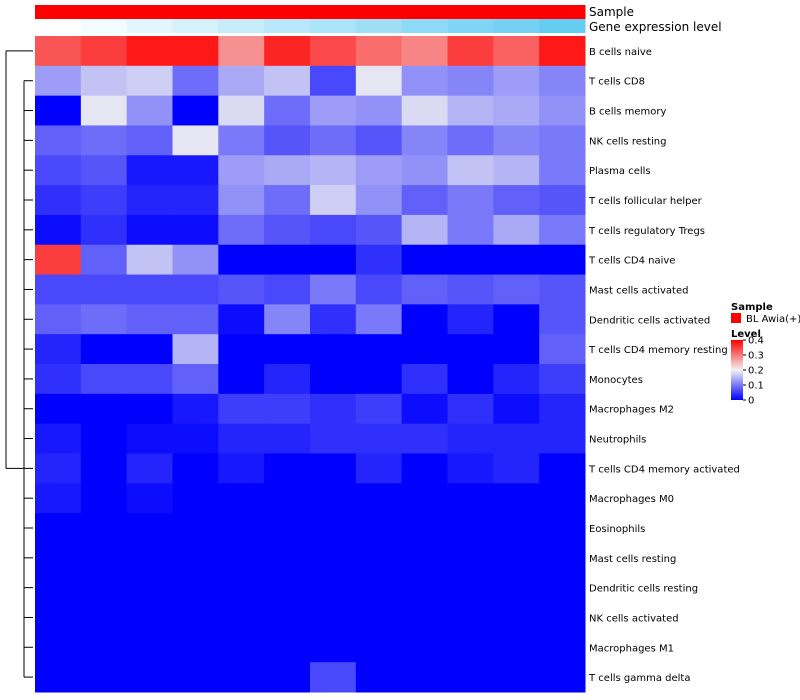  I want to click on legend-tick-label: 0, so click(751, 401).